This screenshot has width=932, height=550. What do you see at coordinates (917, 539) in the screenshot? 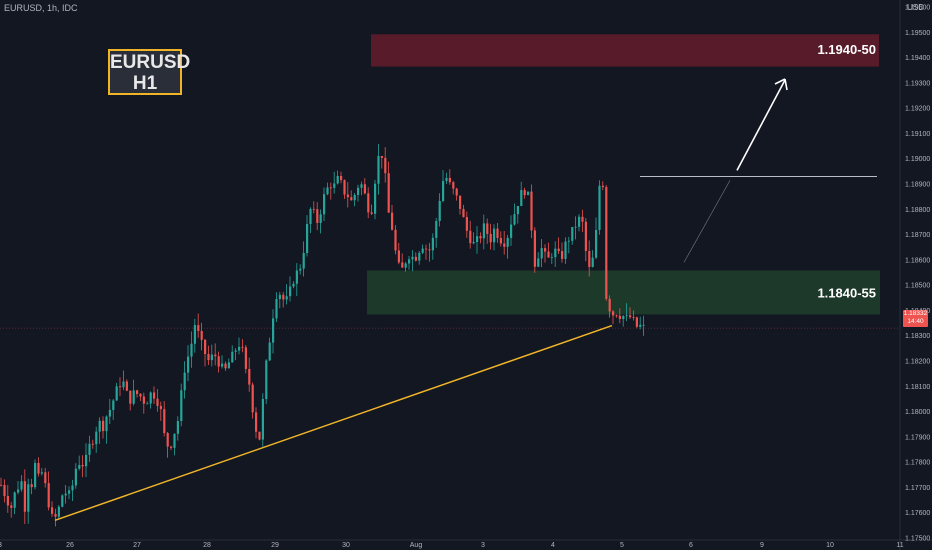
I see `y-tick-label: 1.17500` at bounding box center [917, 539].